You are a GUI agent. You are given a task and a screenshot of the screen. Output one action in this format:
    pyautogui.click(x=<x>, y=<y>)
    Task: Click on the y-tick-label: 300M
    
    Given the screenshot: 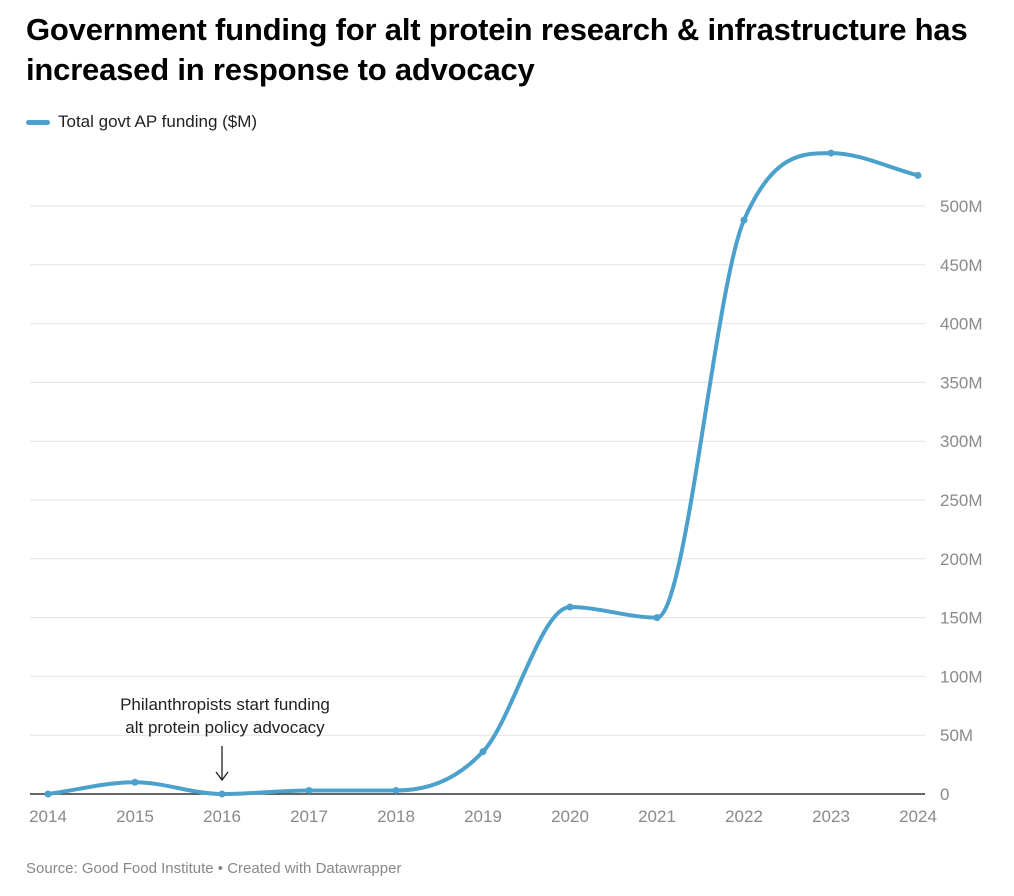 What is the action you would take?
    pyautogui.click(x=961, y=441)
    